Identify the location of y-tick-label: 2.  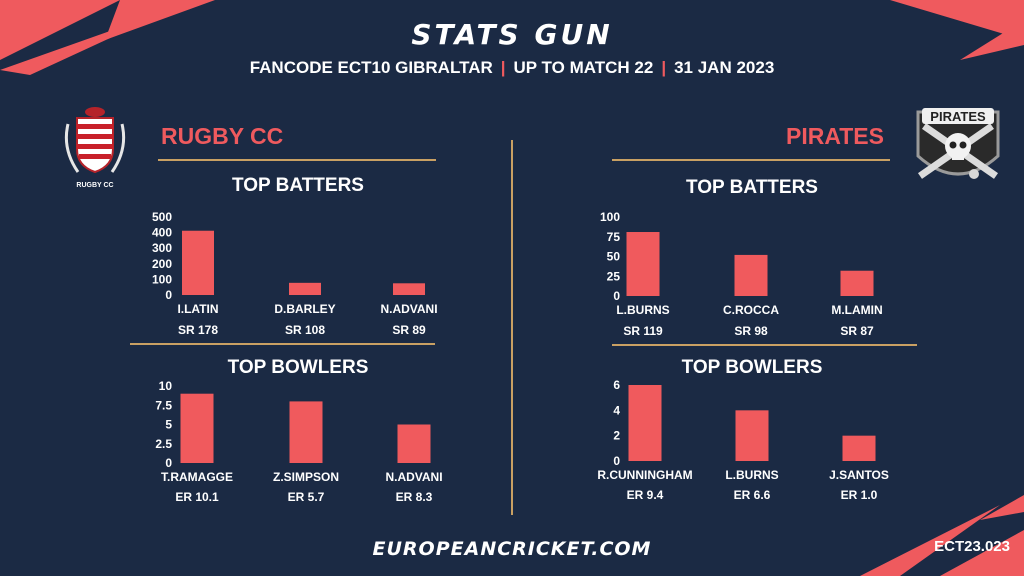
(616, 436).